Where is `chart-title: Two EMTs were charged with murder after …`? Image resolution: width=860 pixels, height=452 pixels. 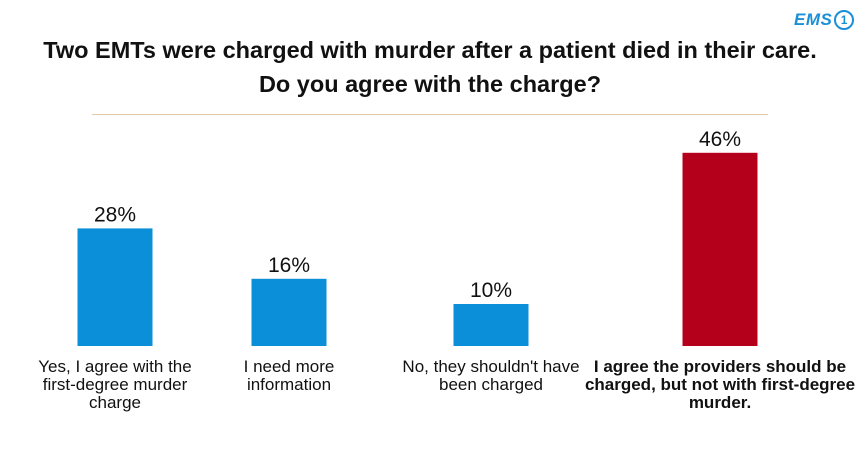 chart-title: Two EMTs were charged with murder after … is located at coordinates (430, 67).